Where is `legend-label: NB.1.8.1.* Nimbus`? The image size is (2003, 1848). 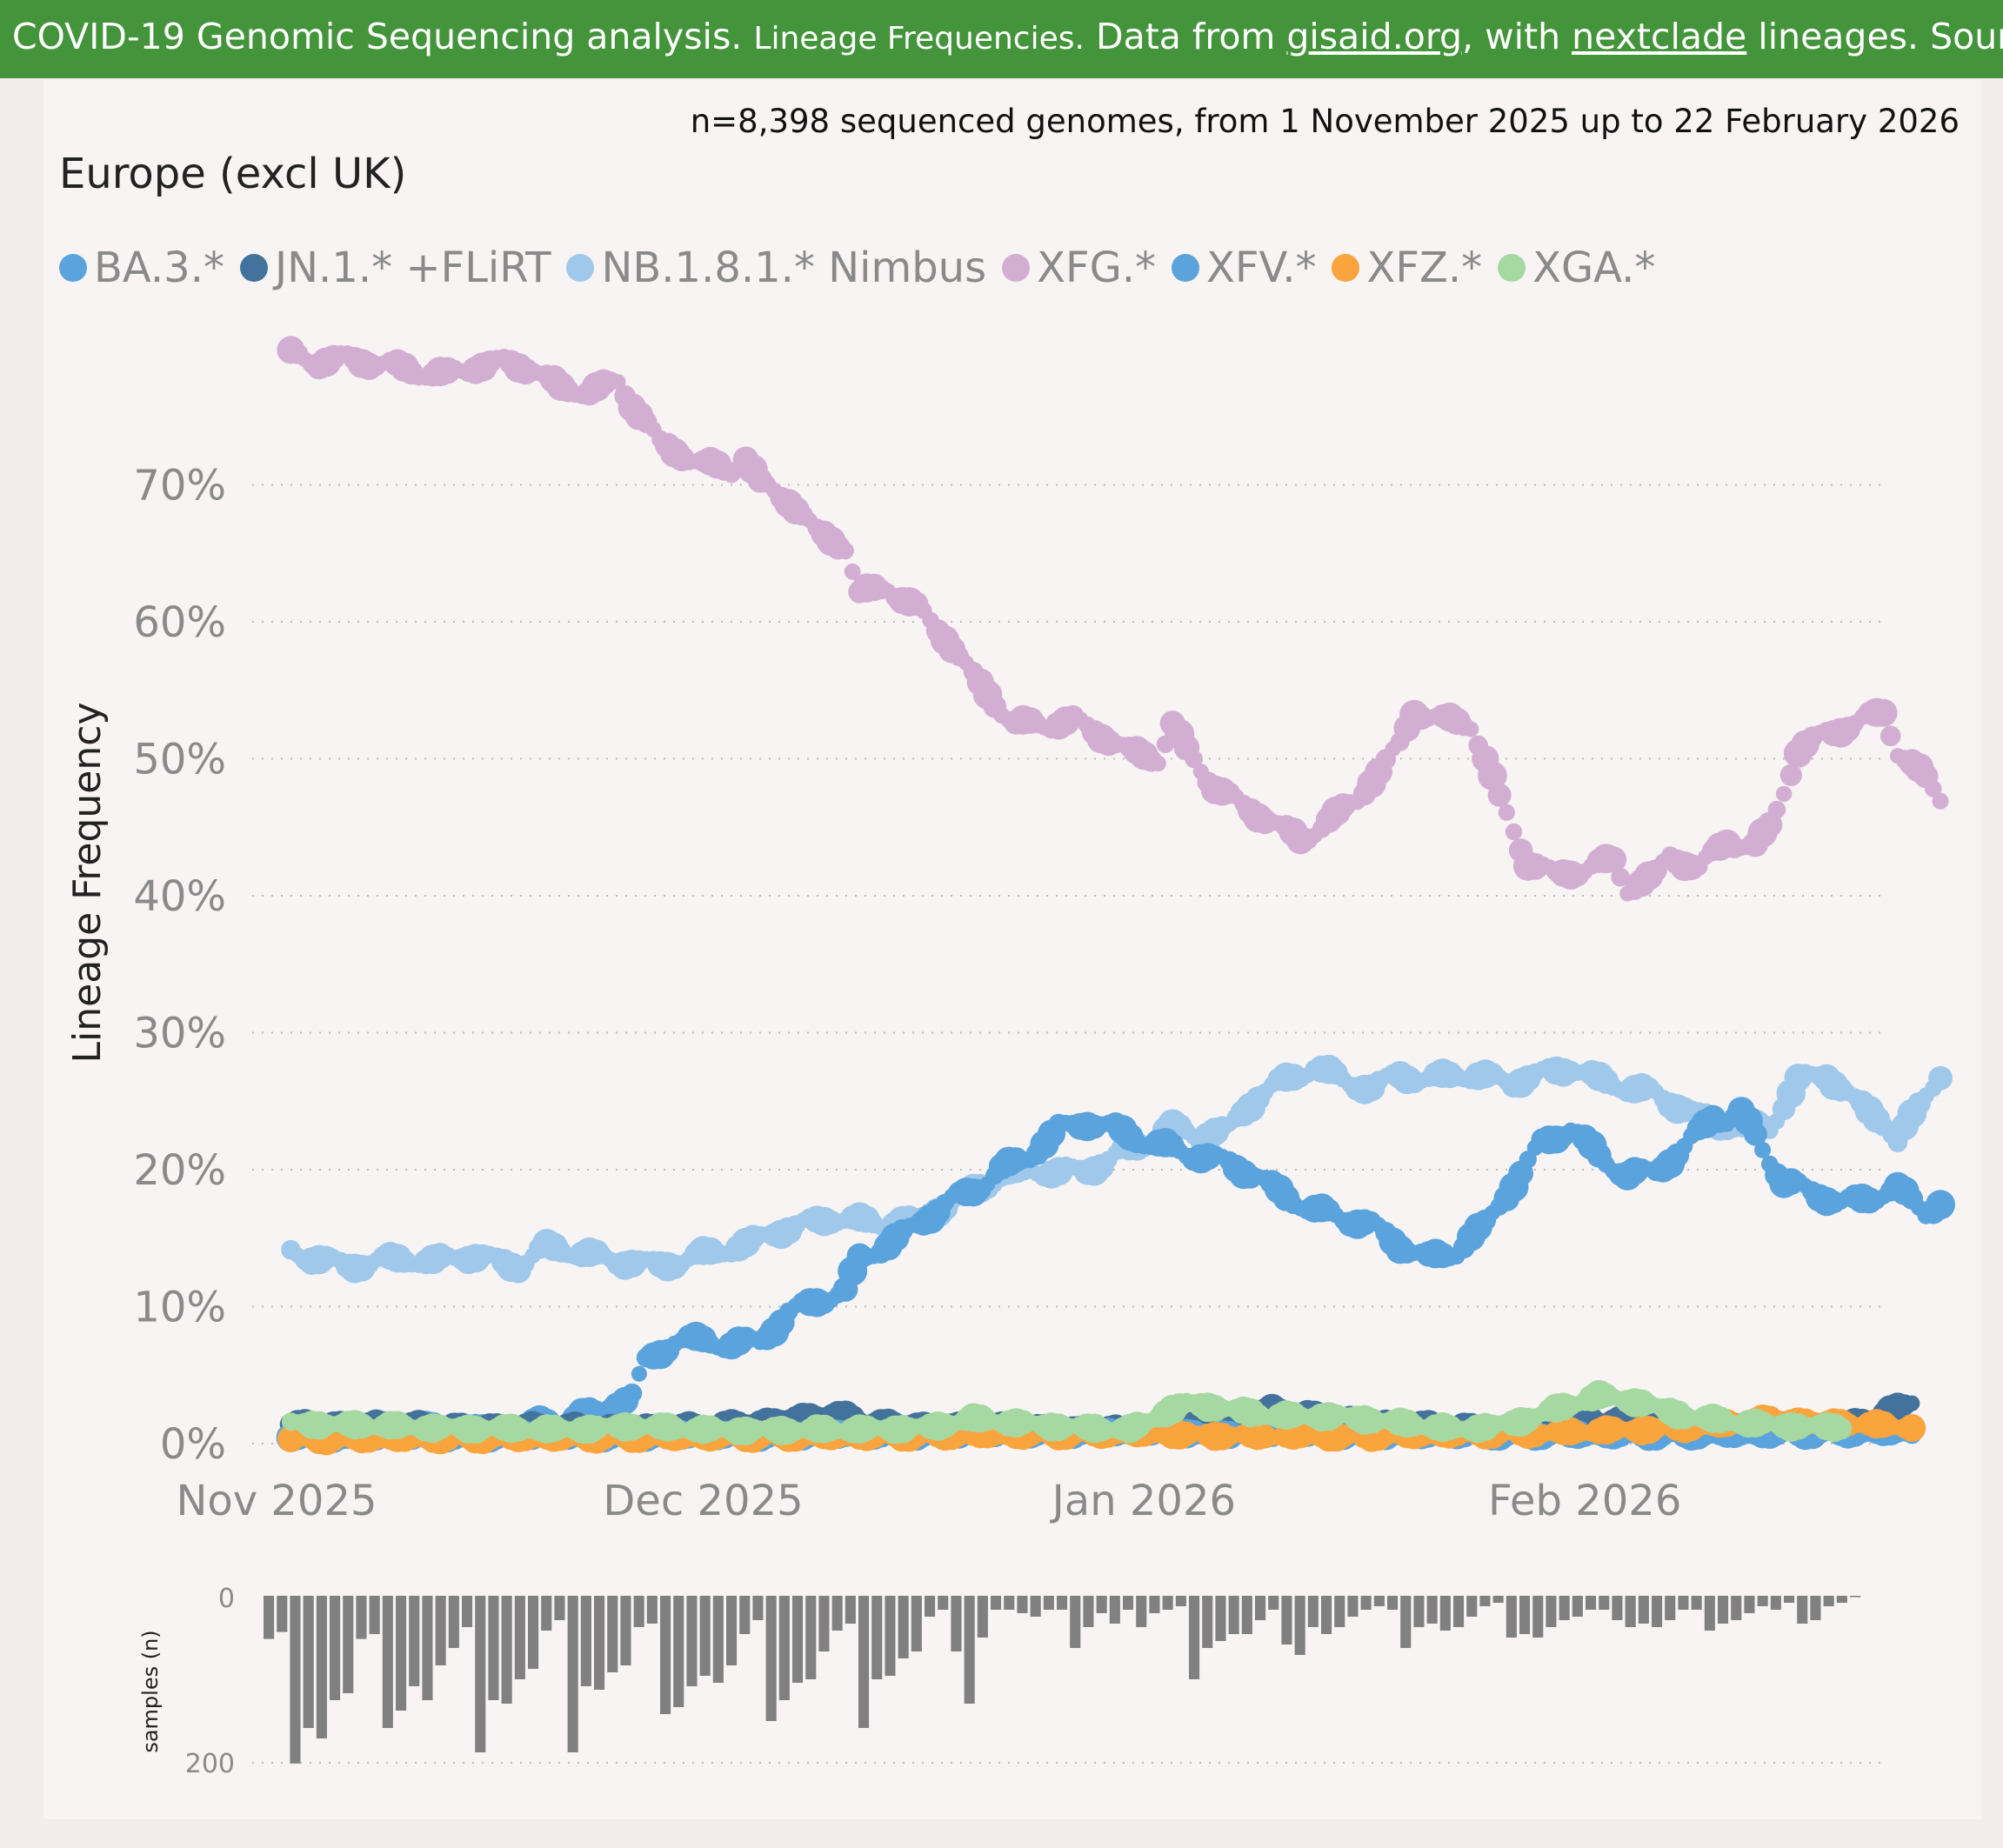 legend-label: NB.1.8.1.* Nimbus is located at coordinates (794, 268).